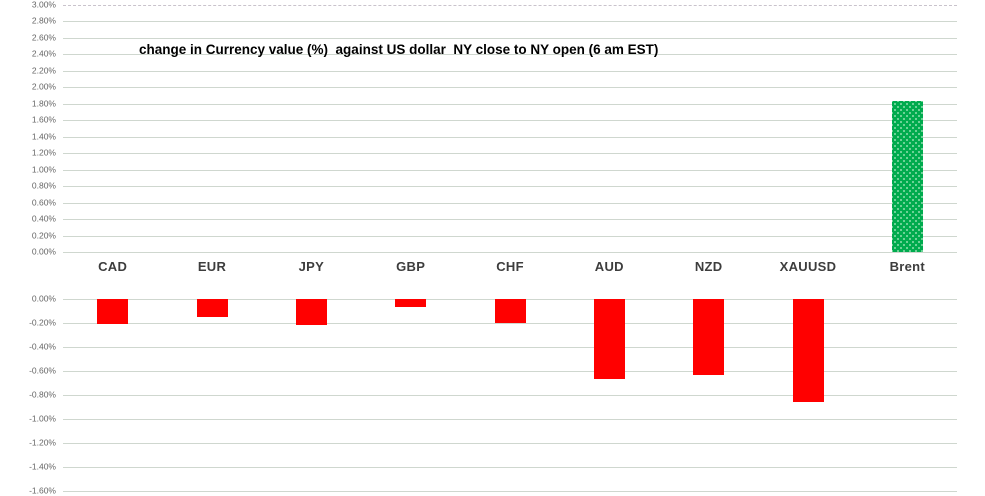  Describe the element at coordinates (43, 185) in the screenshot. I see `y-tick-label: 0.80%` at that location.